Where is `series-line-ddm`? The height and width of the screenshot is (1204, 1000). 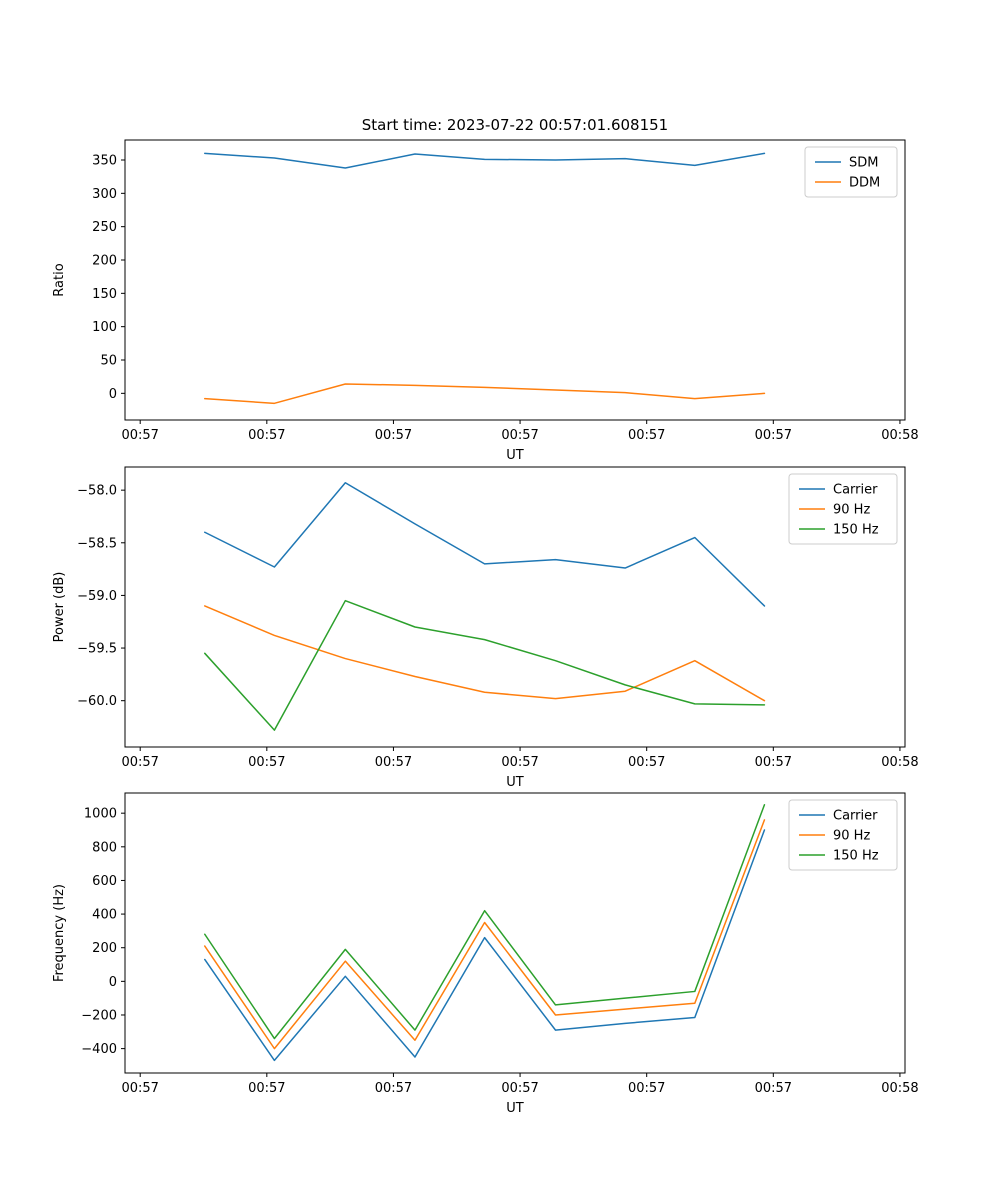 series-line-ddm is located at coordinates (485, 394).